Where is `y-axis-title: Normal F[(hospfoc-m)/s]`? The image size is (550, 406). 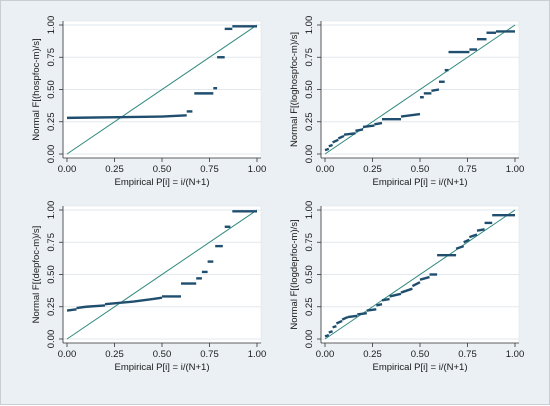 y-axis-title: Normal F[(hospfoc-m)/s] is located at coordinates (36, 89).